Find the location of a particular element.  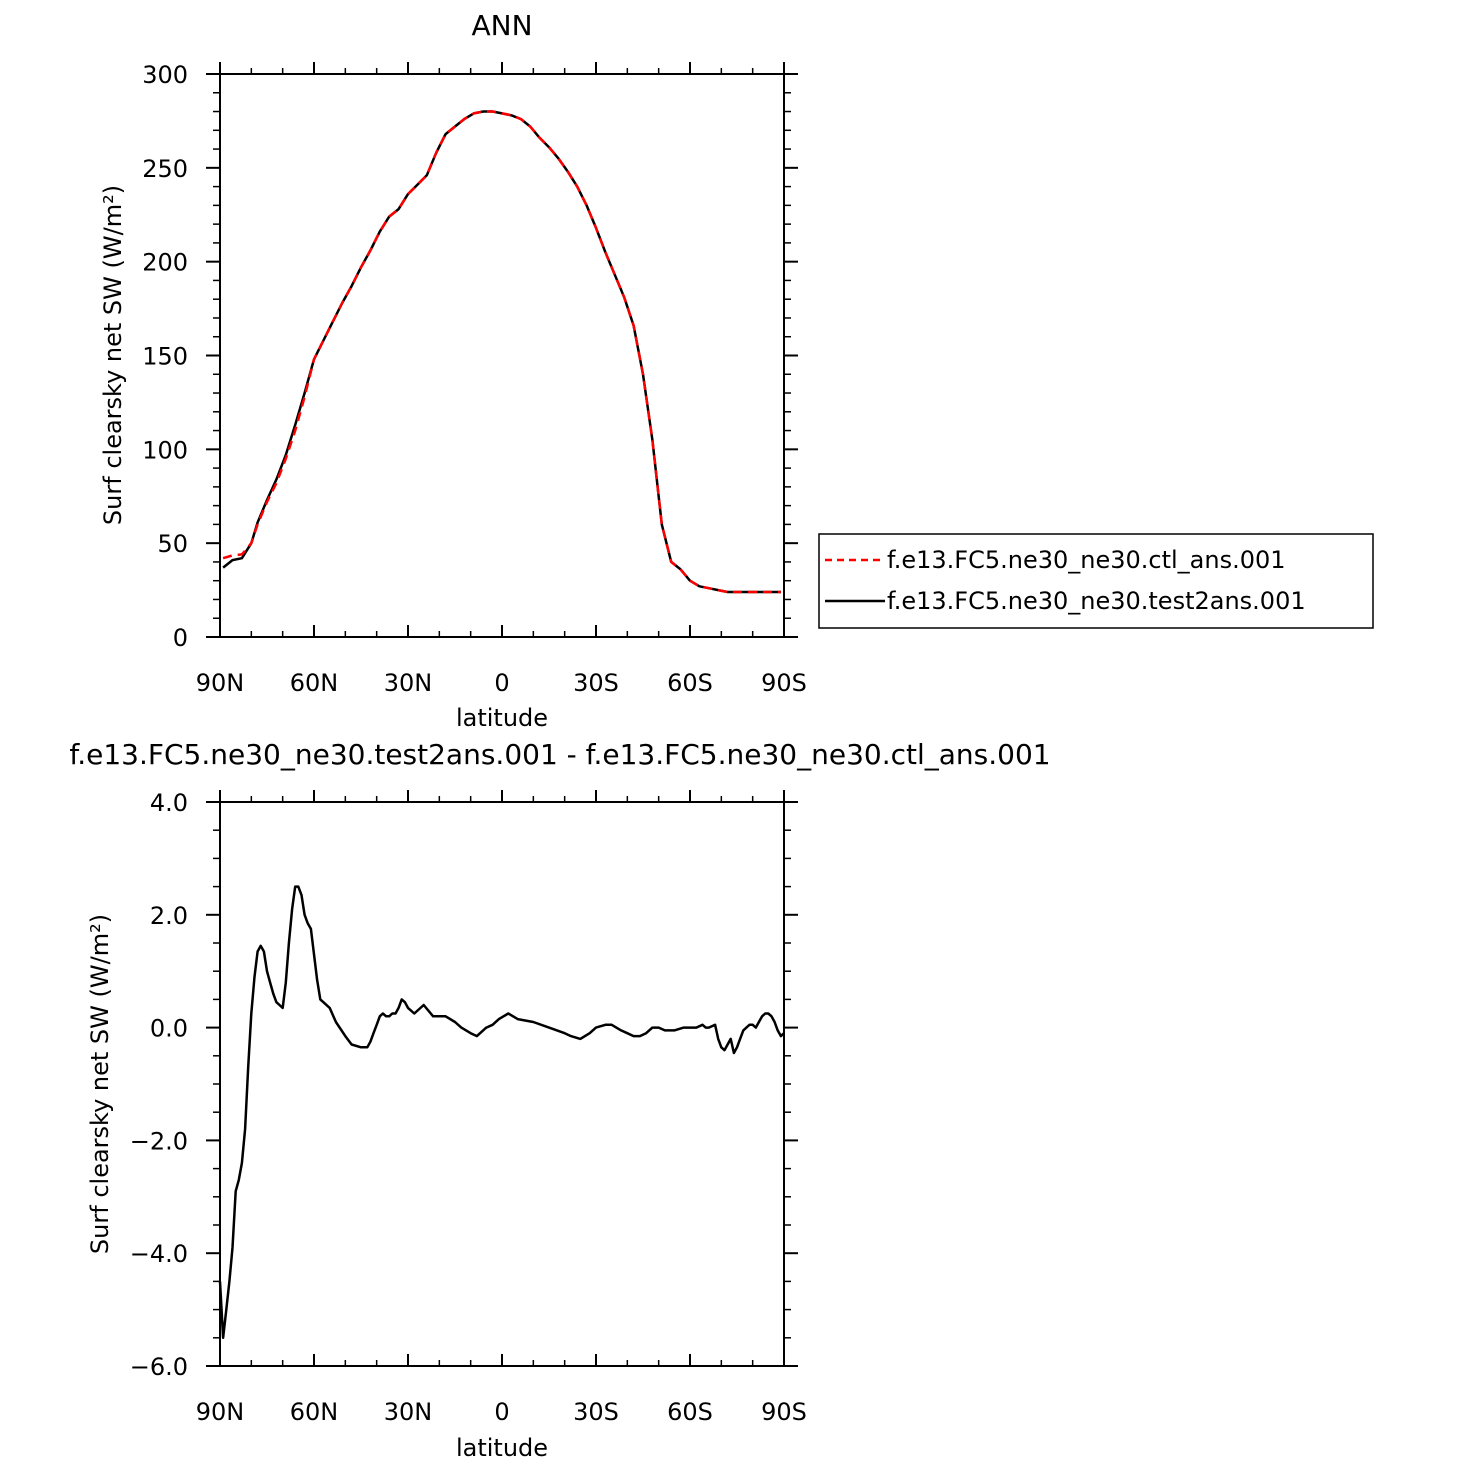

legend-entry-ctl: f.e13.FC5.ne30_ne30.ctl_ans.001 is located at coordinates (1086, 560).